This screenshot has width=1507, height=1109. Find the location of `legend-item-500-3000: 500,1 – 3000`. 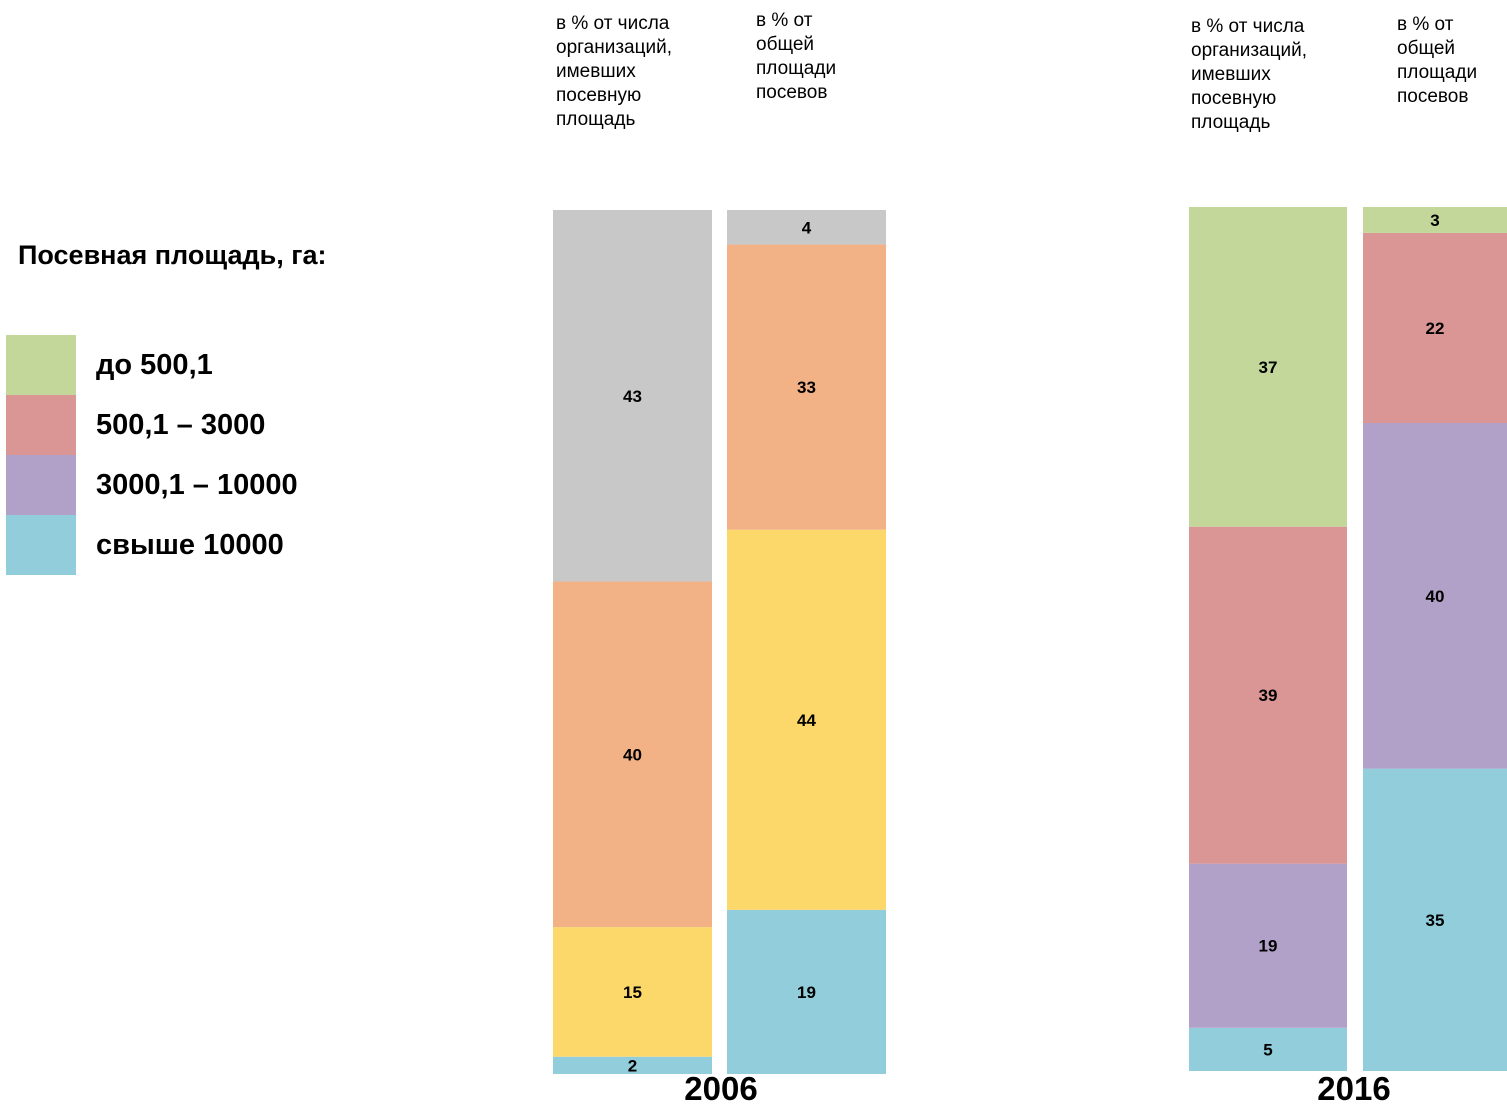

legend-item-500-3000: 500,1 – 3000 is located at coordinates (231, 425).